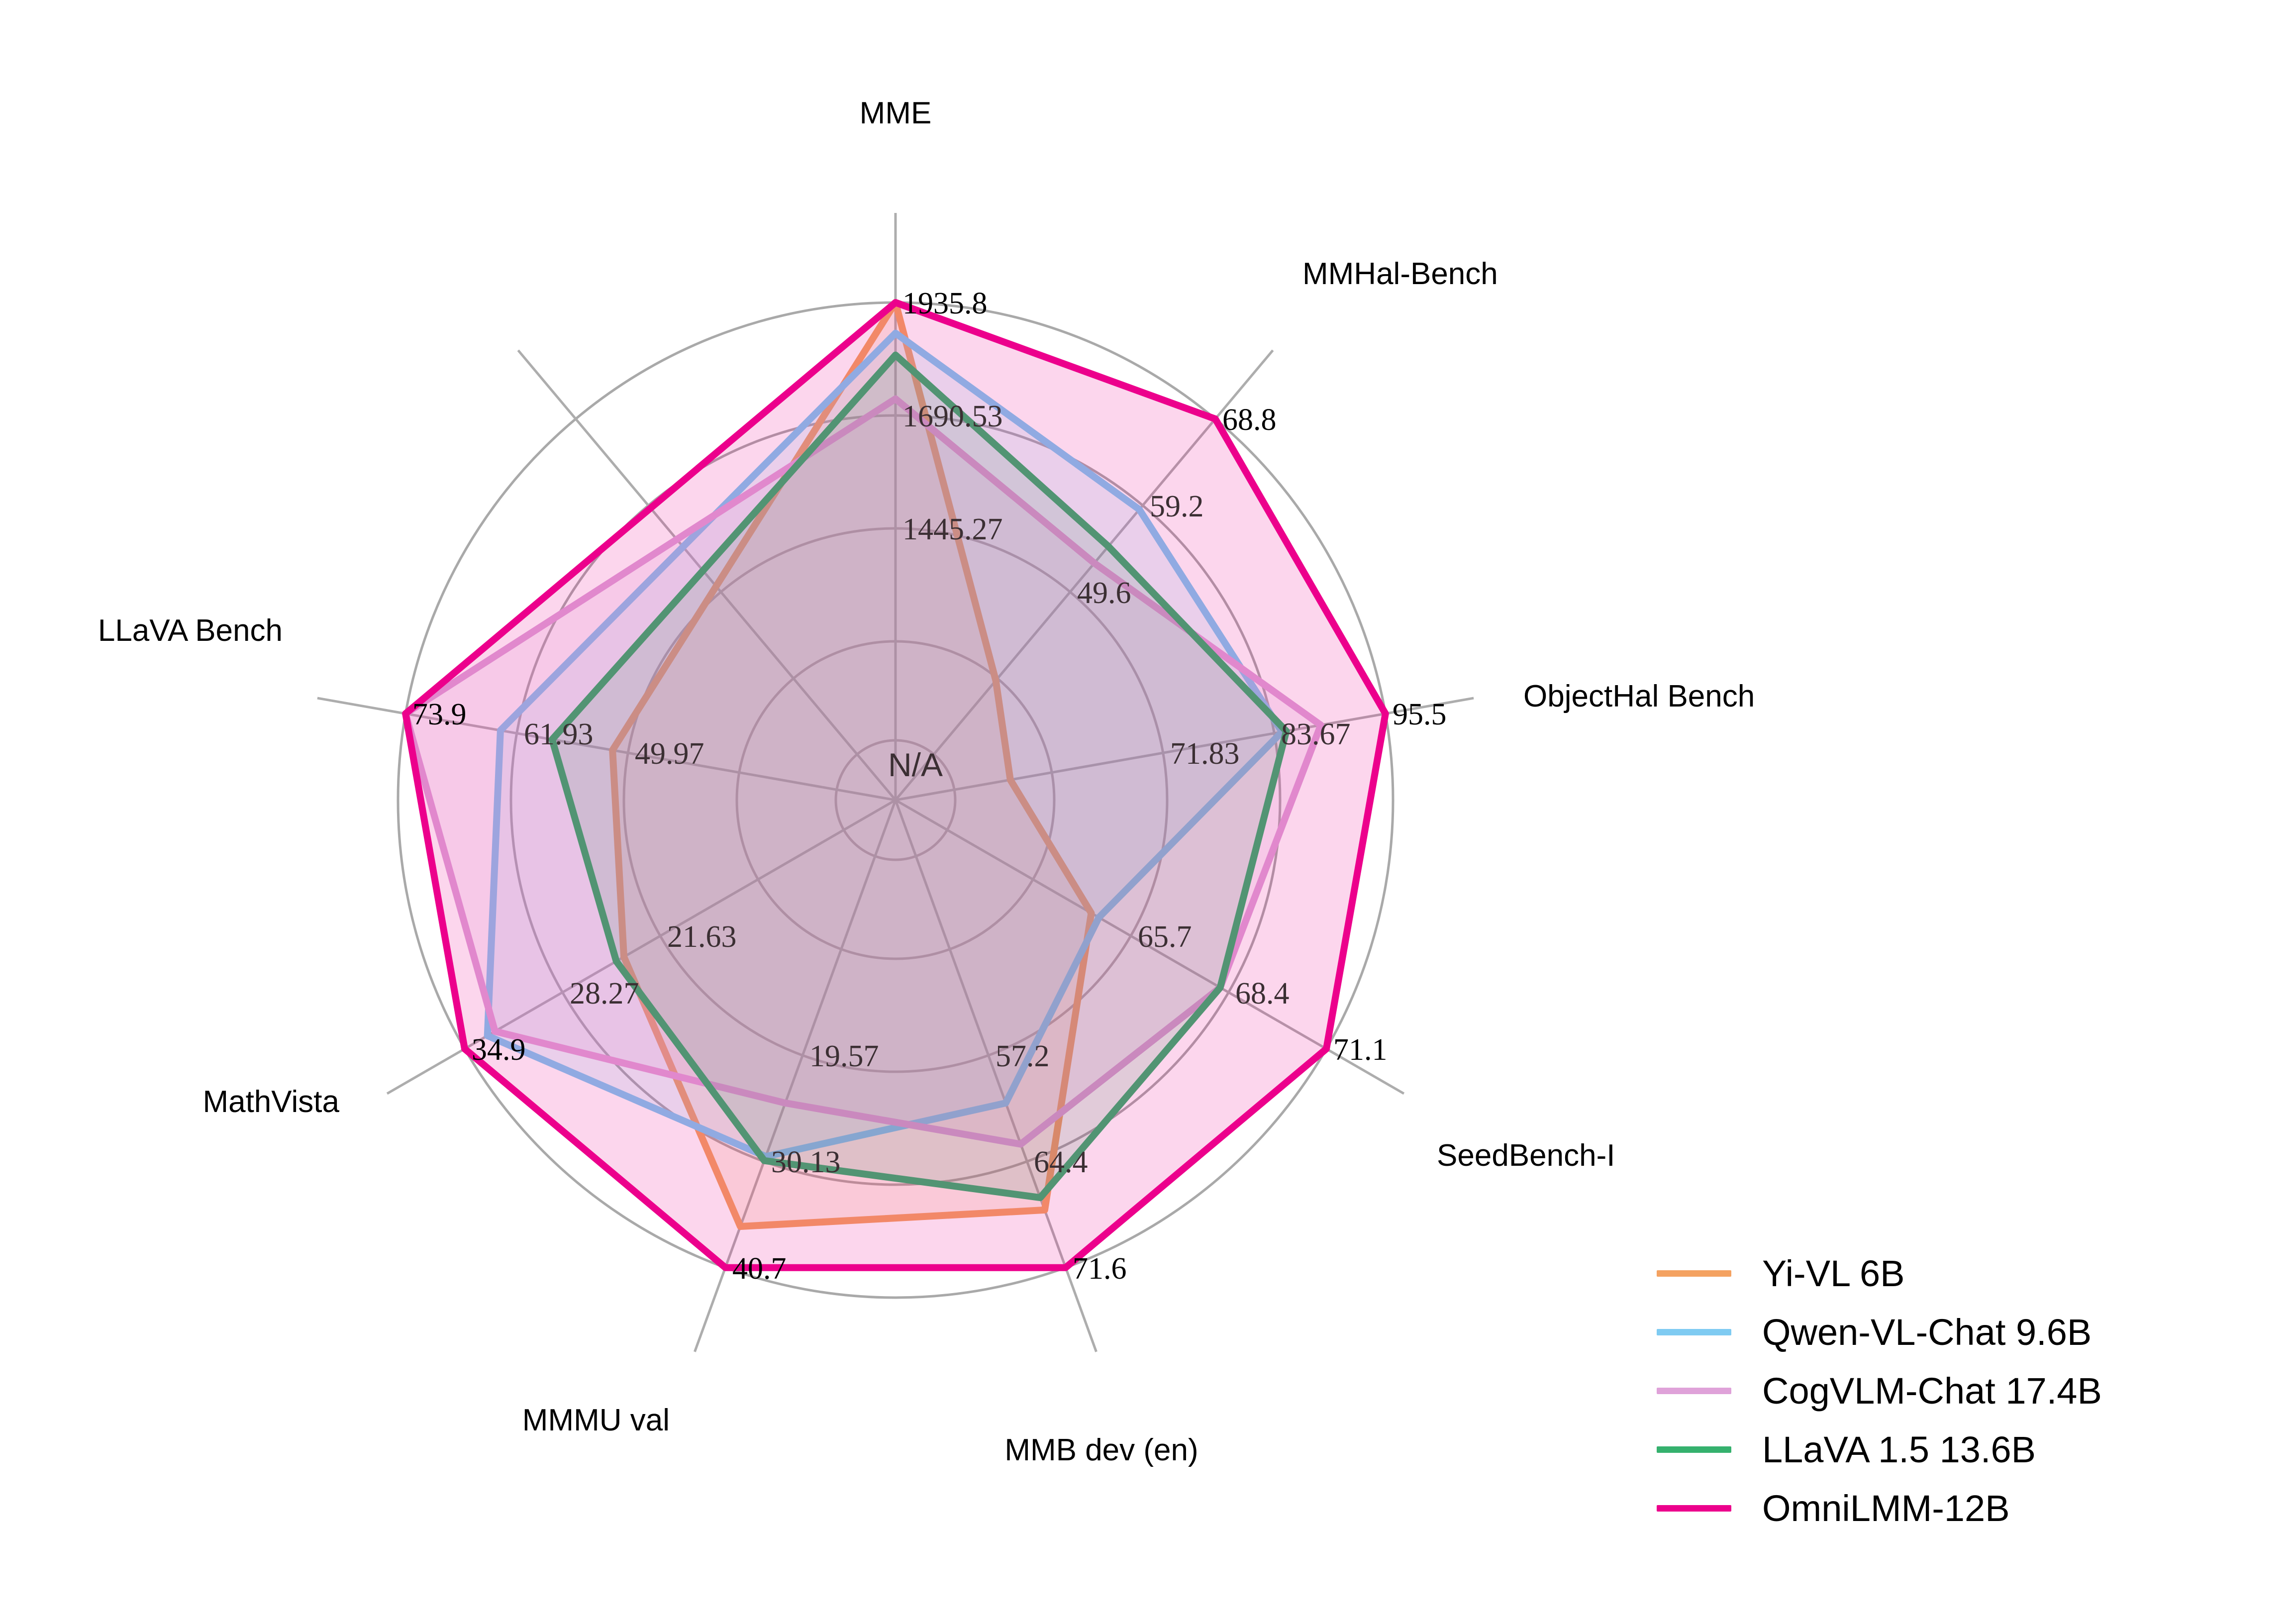 This screenshot has height=1624, width=2292. I want to click on tick-label-seedbench-i-0: 71.1, so click(1360, 1050).